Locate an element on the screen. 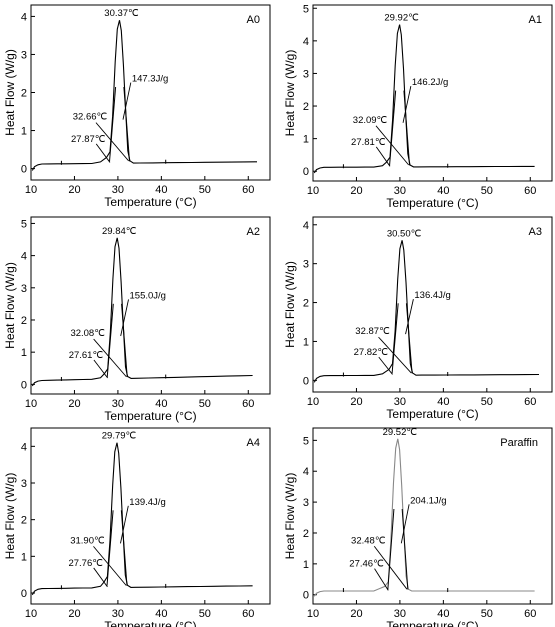 The image size is (555, 627). enthalpy-label: 139.4J/g is located at coordinates (147, 502).